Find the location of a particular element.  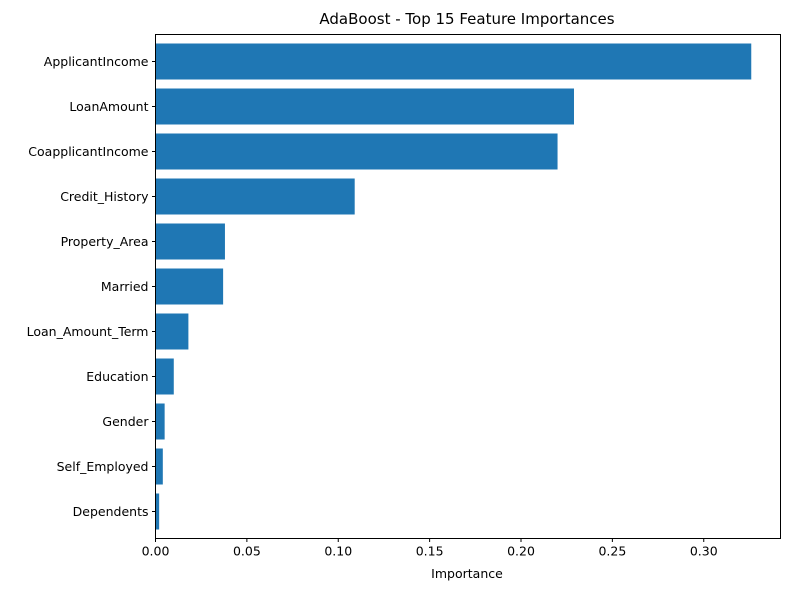

y-tick-label: ApplicantIncome is located at coordinates (96, 61).